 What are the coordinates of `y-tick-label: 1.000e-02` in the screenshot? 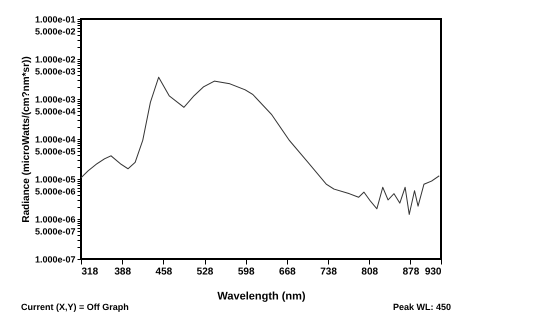 It's located at (55, 59).